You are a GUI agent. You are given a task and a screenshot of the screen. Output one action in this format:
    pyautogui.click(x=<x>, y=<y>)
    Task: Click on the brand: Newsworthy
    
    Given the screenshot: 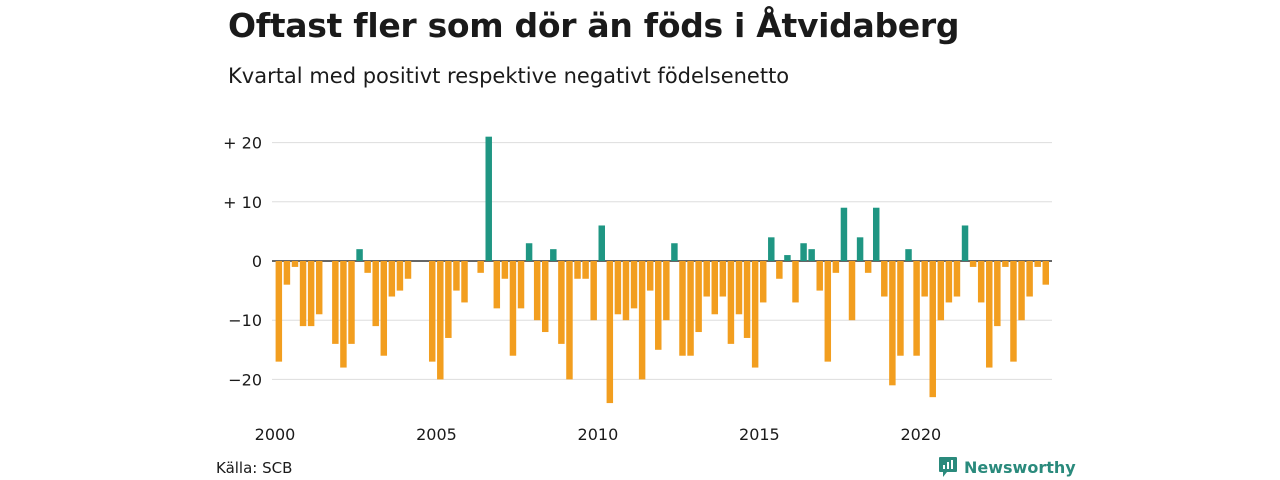 What is the action you would take?
    pyautogui.click(x=1007, y=467)
    